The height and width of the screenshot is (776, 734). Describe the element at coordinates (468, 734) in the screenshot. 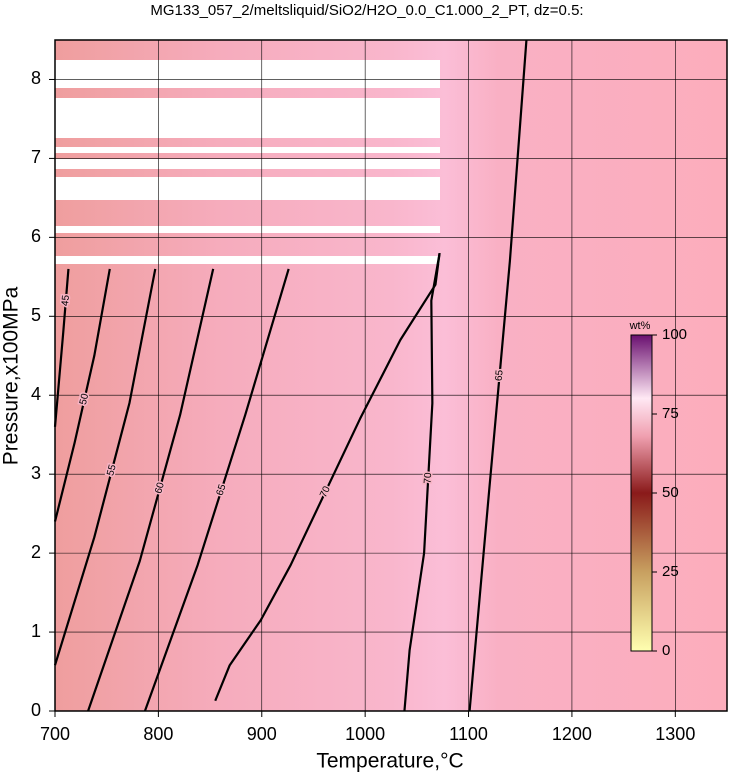

I see `x-tick-label: 1100` at that location.